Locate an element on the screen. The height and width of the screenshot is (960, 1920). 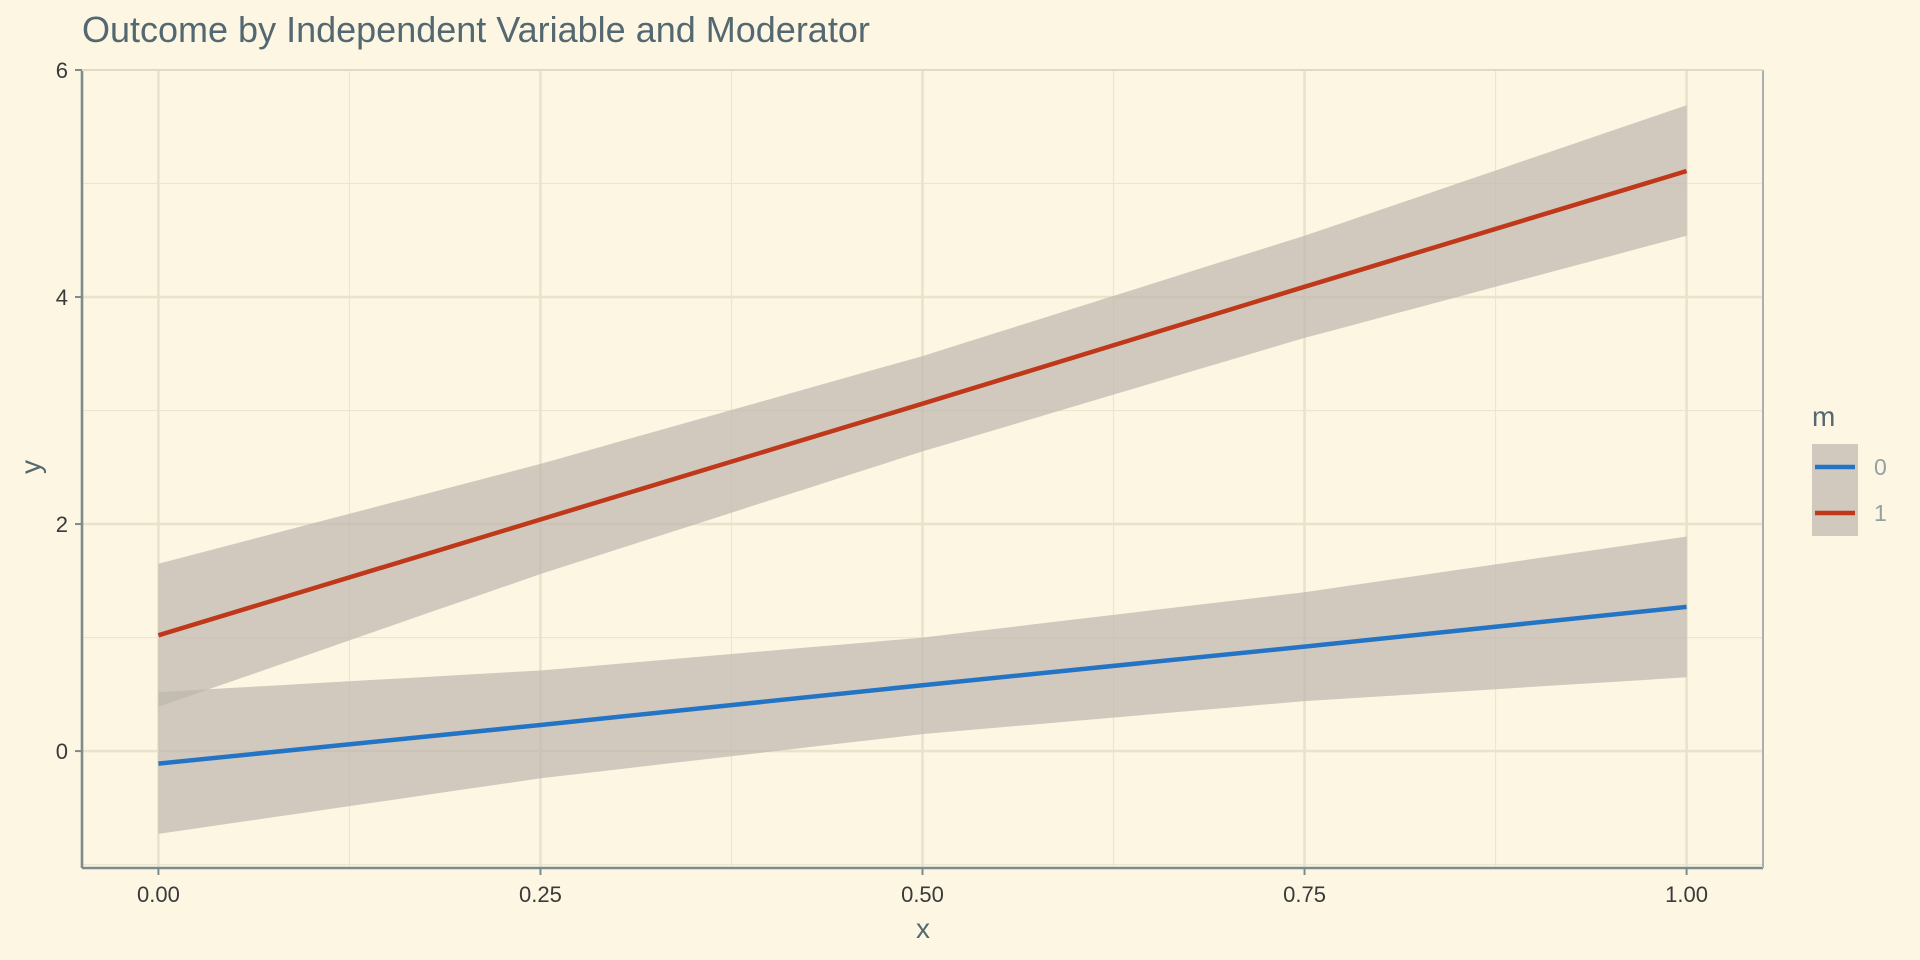
legend: m 01 is located at coordinates (1849, 468).